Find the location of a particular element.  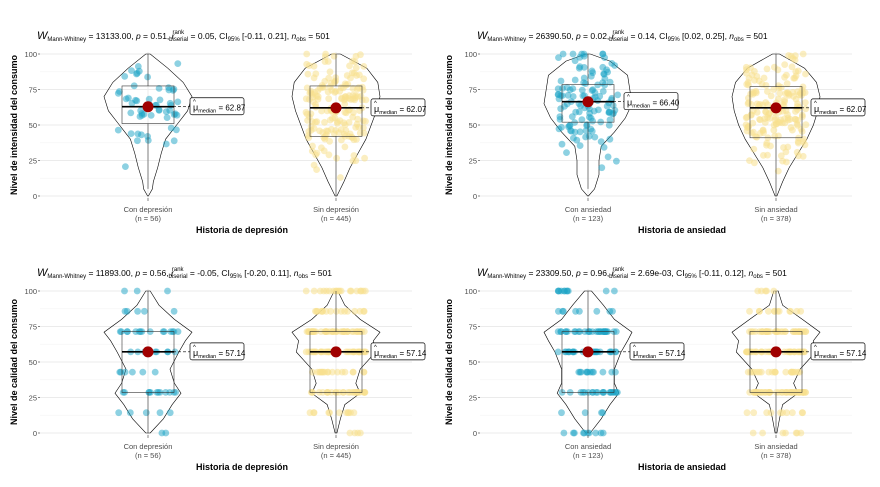

median-label-box is located at coordinates (657, 351).